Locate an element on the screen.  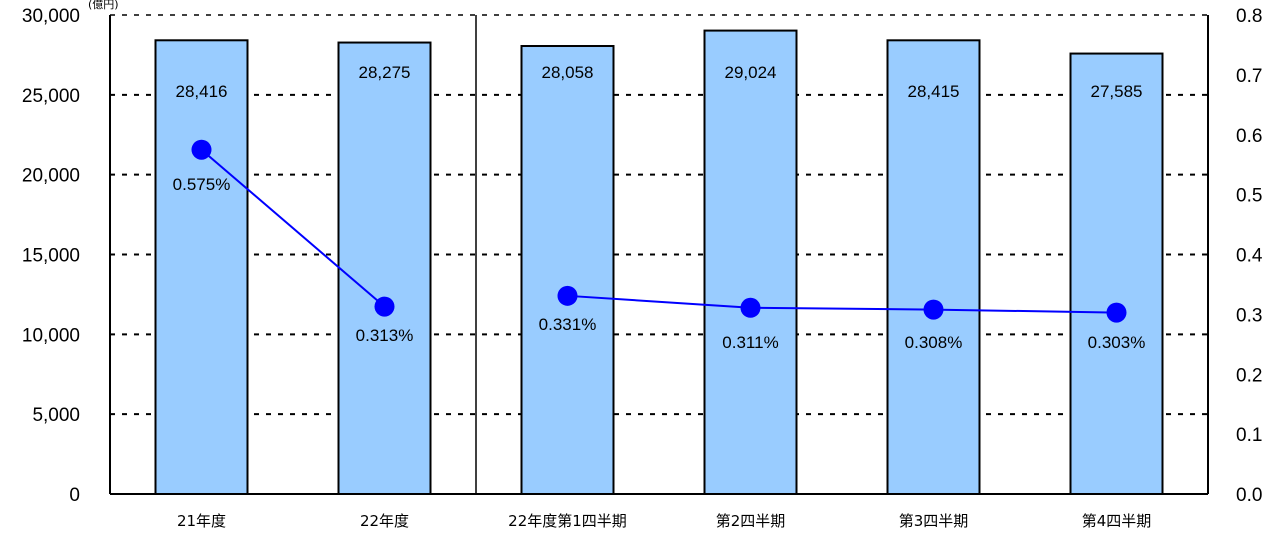
right-tick-label: 0.7 is located at coordinates (1249, 76).